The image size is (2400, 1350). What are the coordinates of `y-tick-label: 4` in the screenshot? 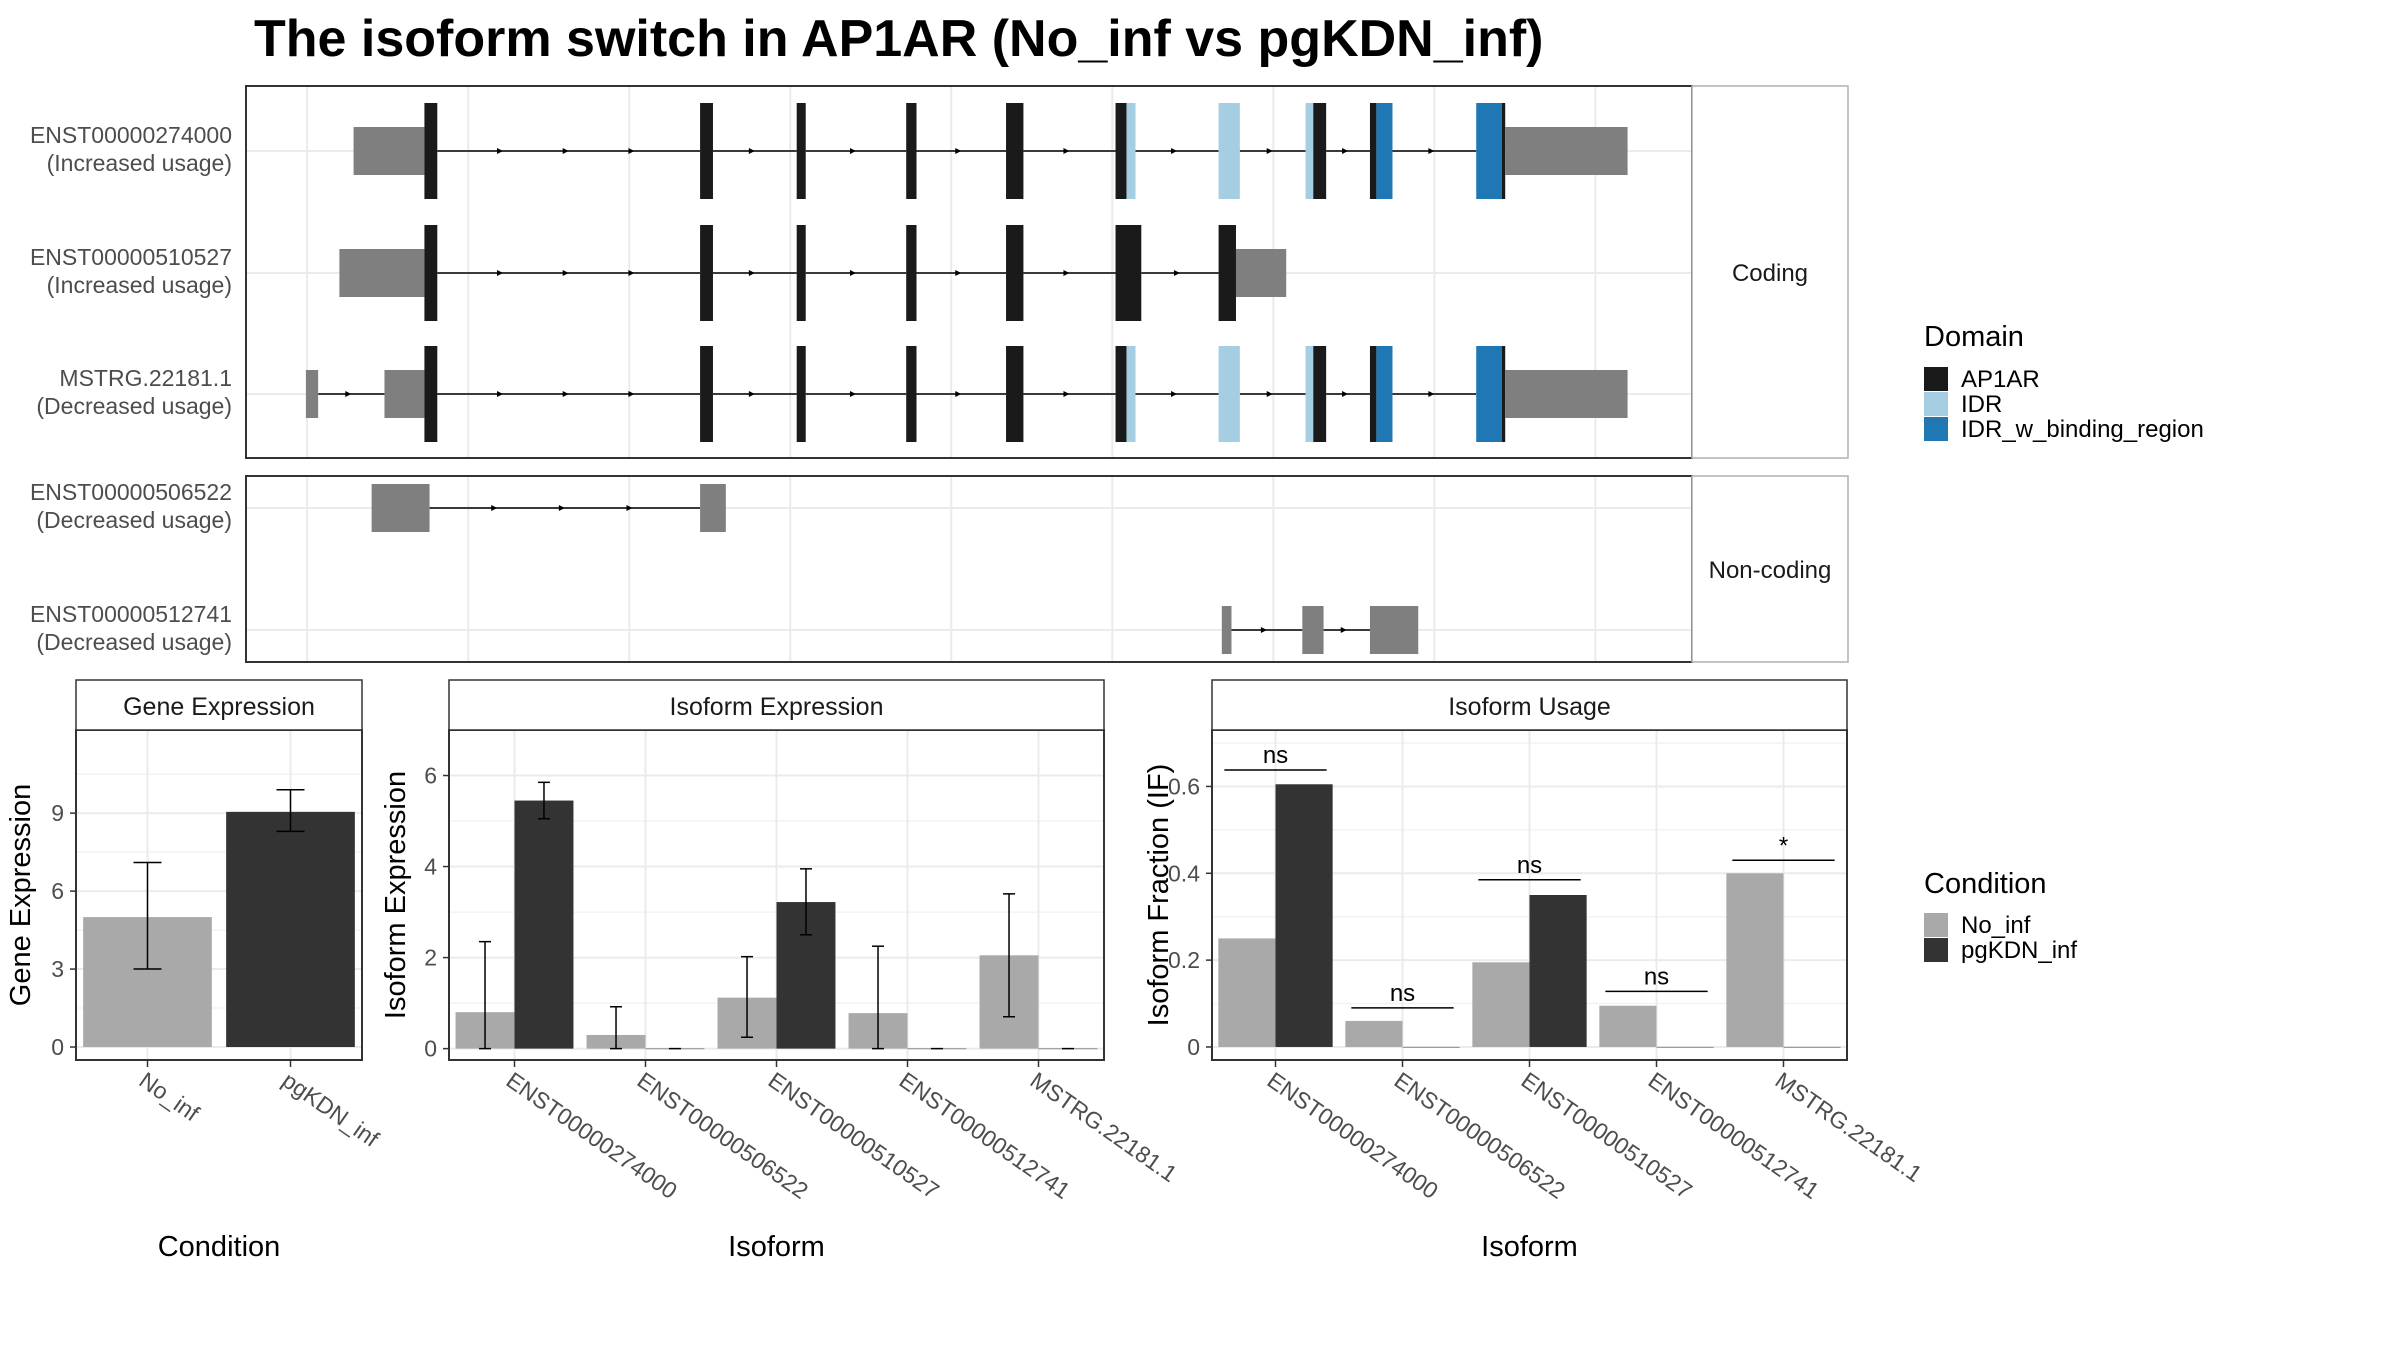 It's located at (430, 867).